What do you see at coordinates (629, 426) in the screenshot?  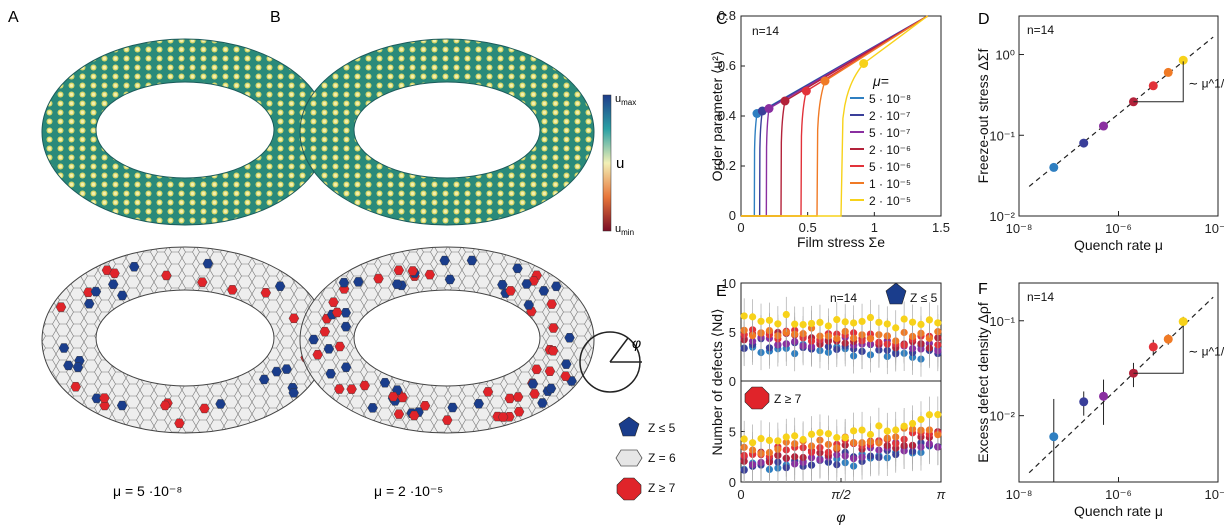 I see `legend-pentagon-icon` at bounding box center [629, 426].